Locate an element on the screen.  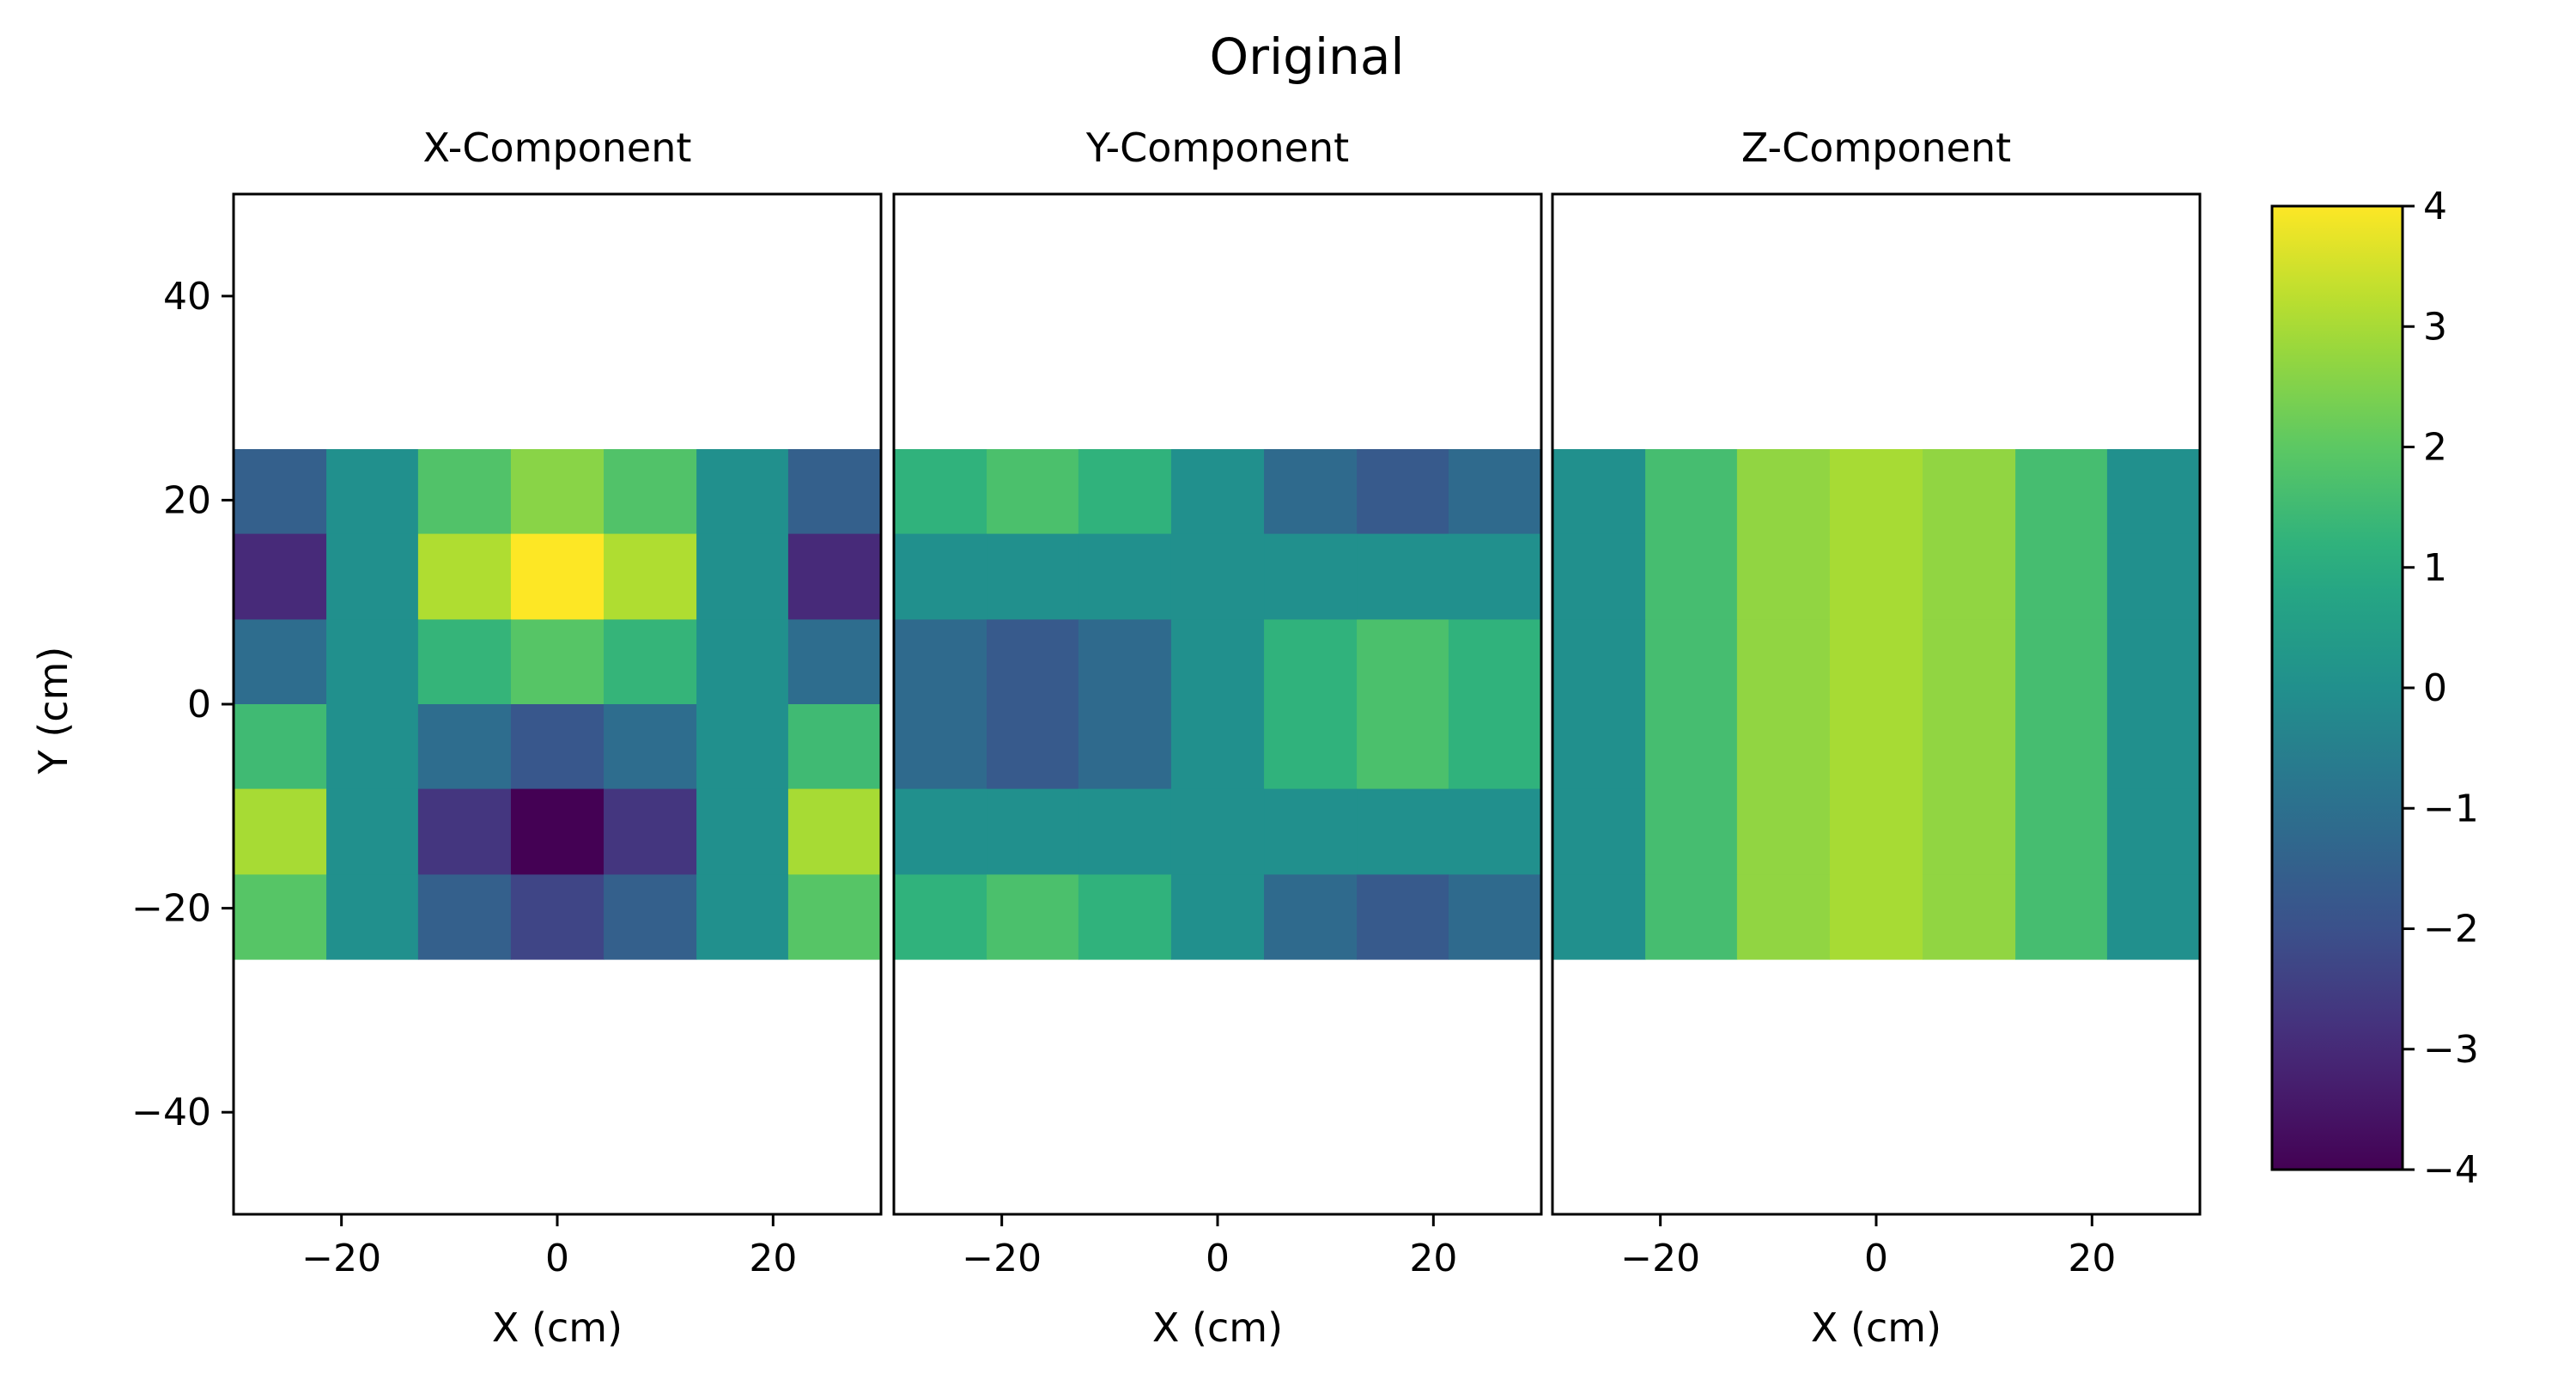
figure-title: Original is located at coordinates (1308, 56).